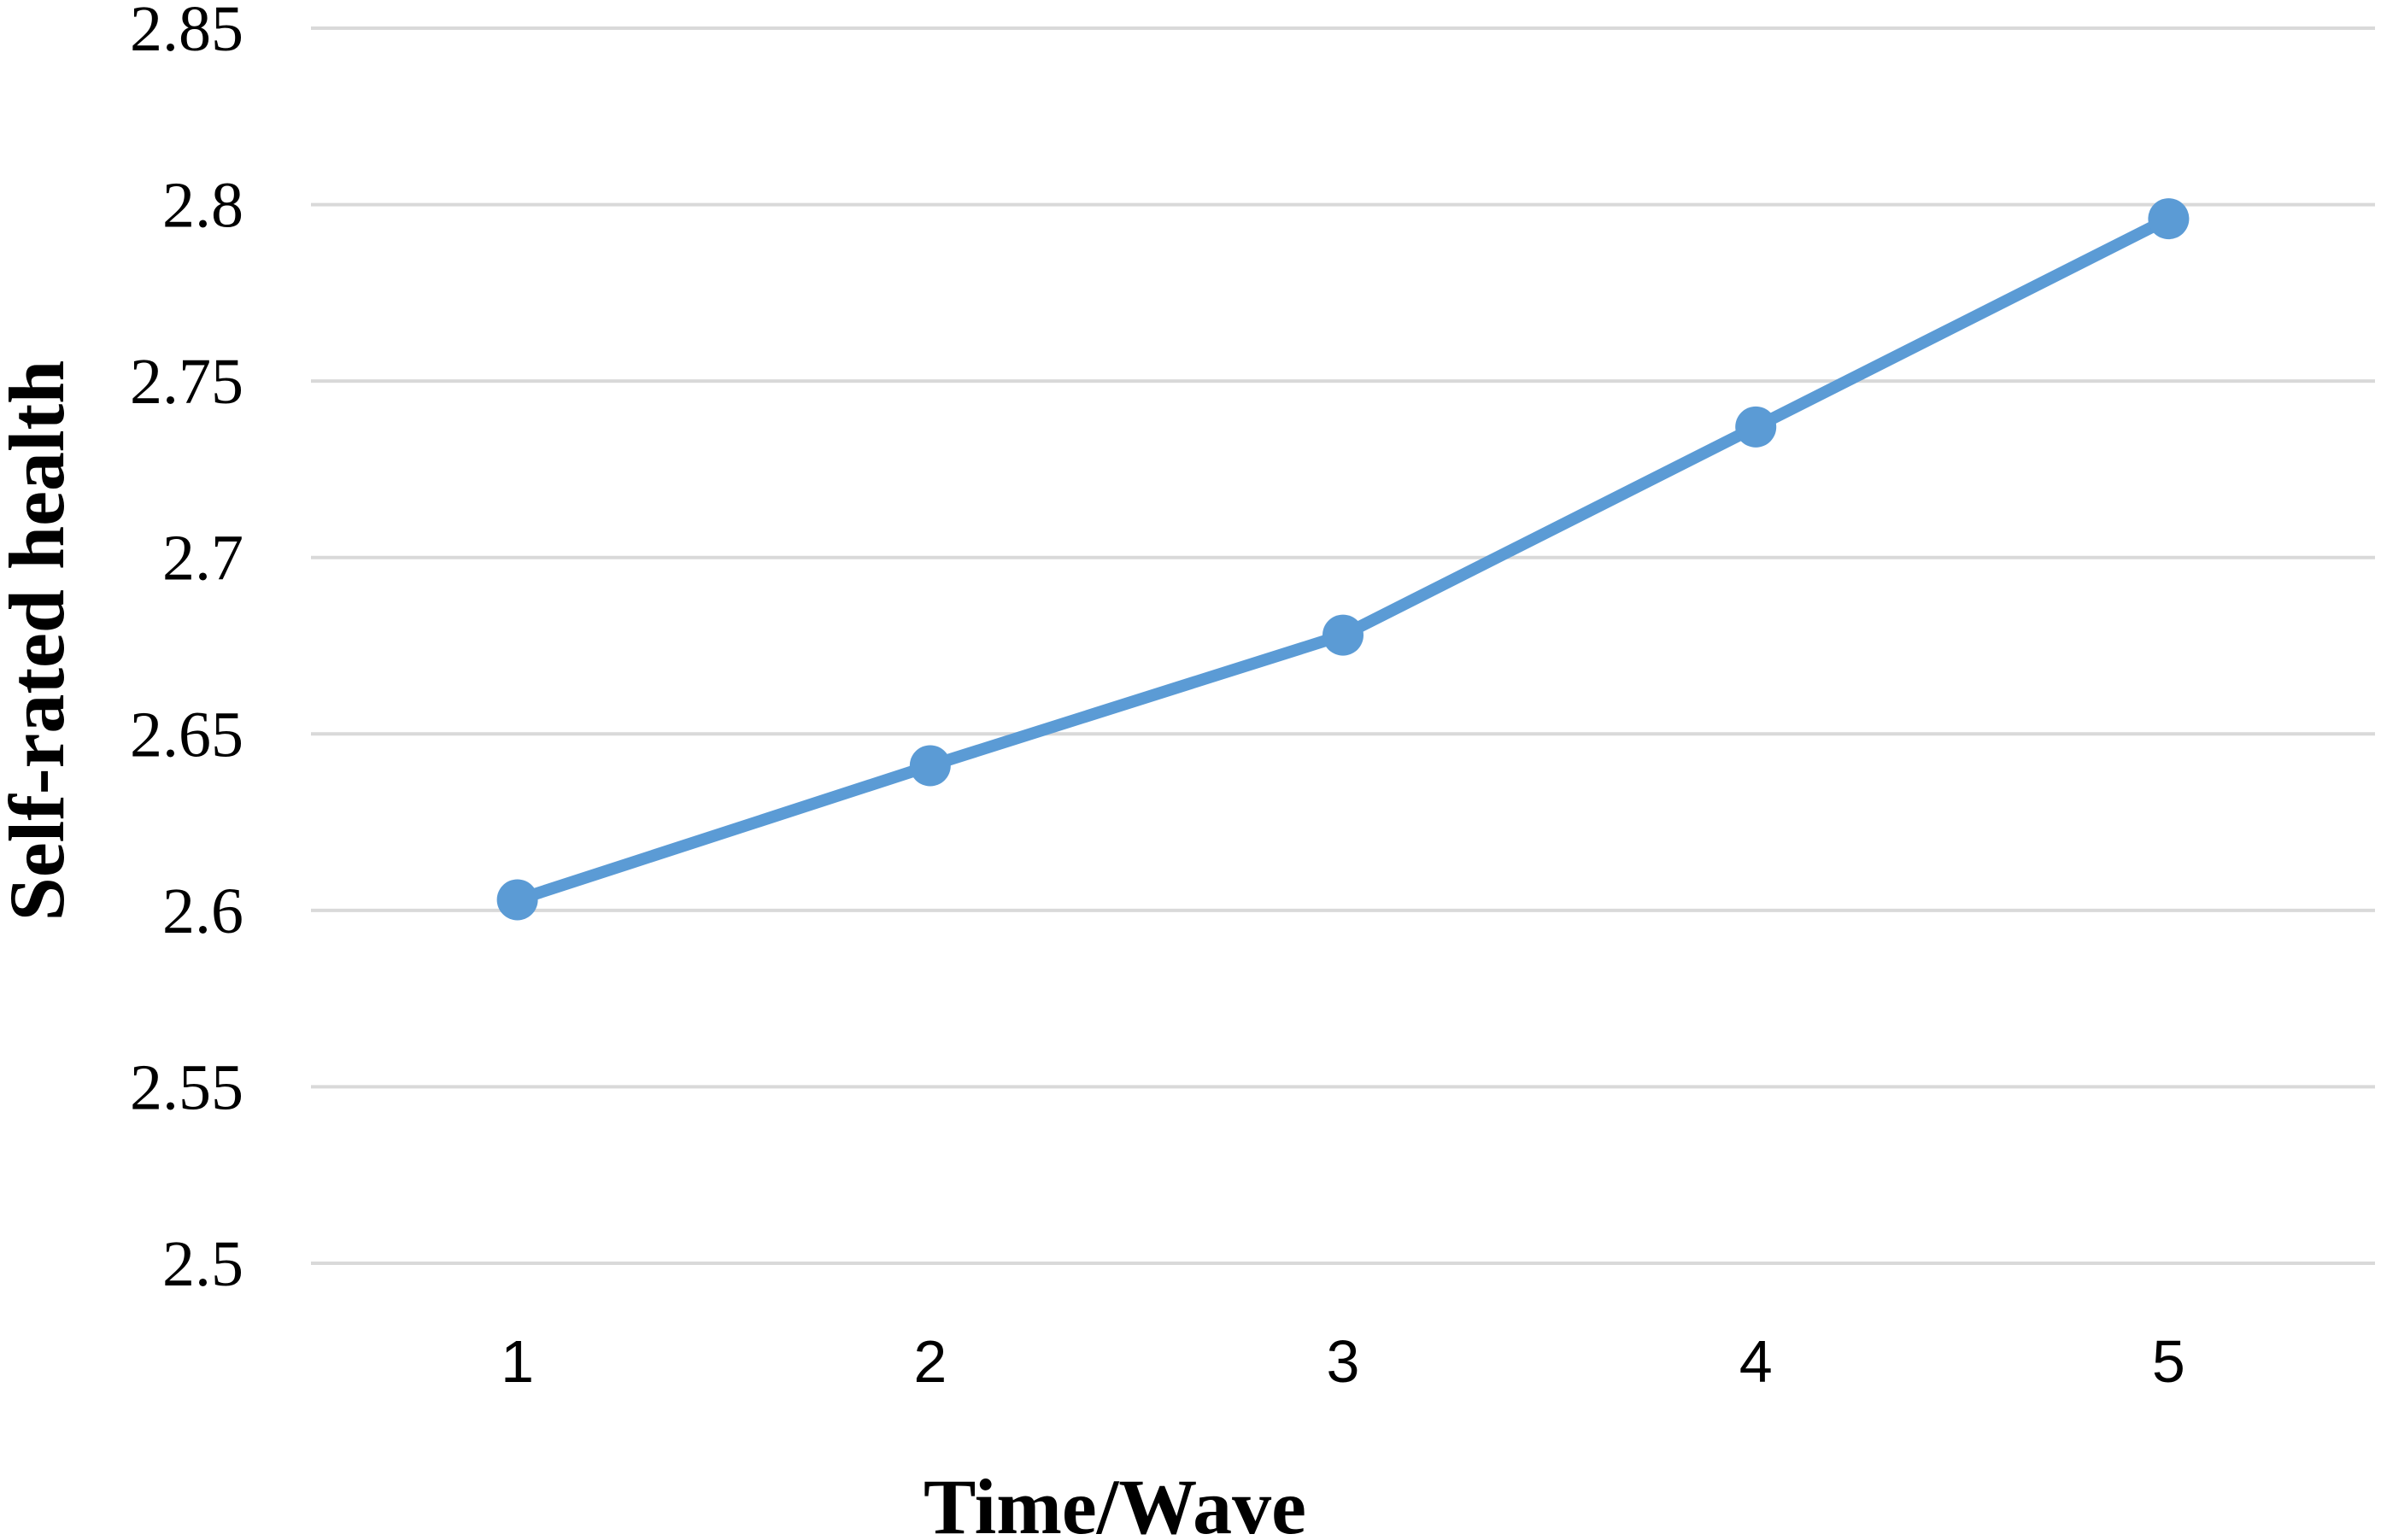 This screenshot has height=1540, width=2381. Describe the element at coordinates (1756, 1361) in the screenshot. I see `x-tick-label: 4` at that location.